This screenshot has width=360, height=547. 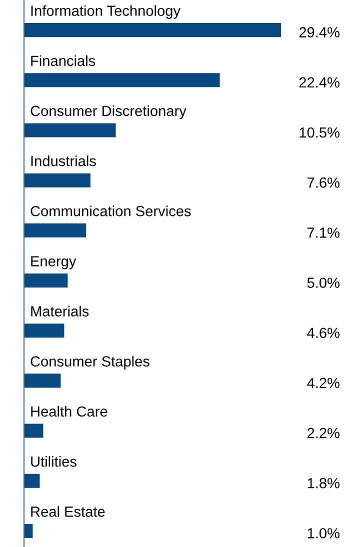 I want to click on y-tick-label: Financials, so click(x=63, y=60).